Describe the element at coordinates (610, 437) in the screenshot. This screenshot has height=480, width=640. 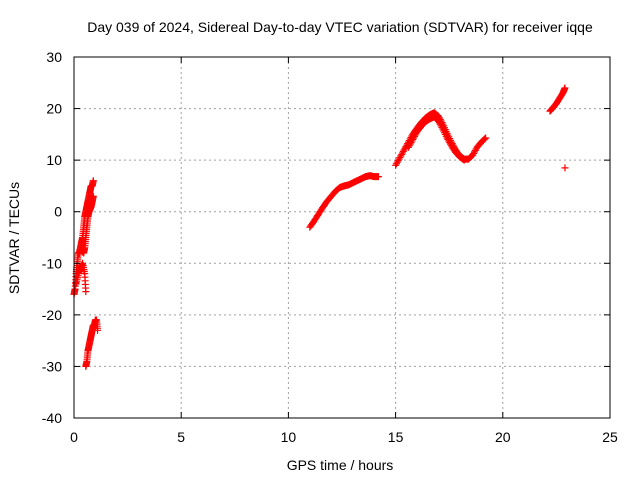
I see `x-tick-label: 25` at that location.